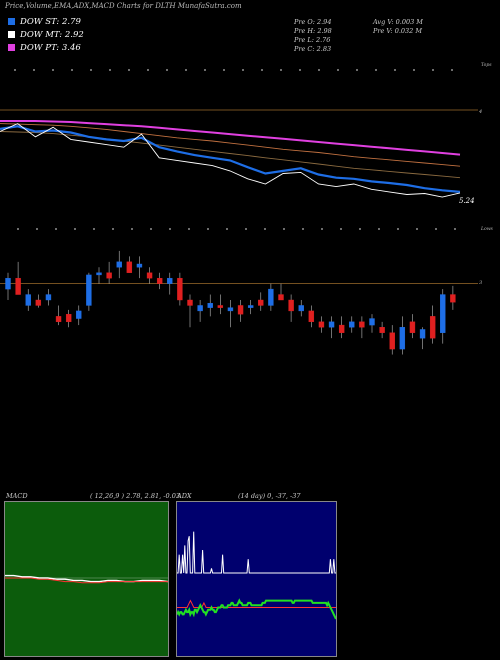 The width and height of the screenshot is (500, 660). What do you see at coordinates (52, 35) in the screenshot?
I see `legend-dow-mt-label: DOW MT: 2.92` at bounding box center [52, 35].